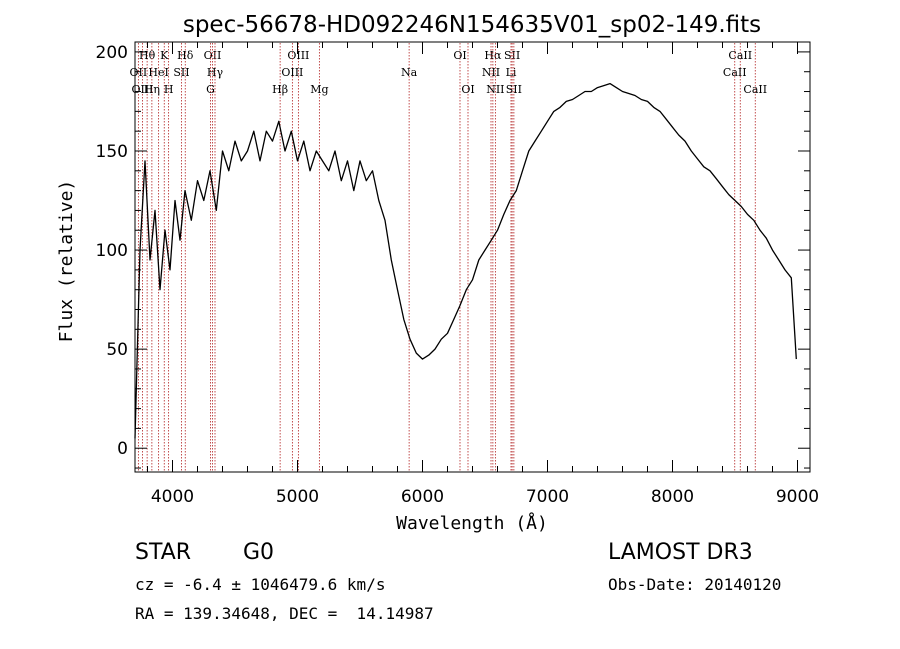 The width and height of the screenshot is (900, 649). Describe the element at coordinates (181, 72) in the screenshot. I see `marker-label-11: SII` at that location.